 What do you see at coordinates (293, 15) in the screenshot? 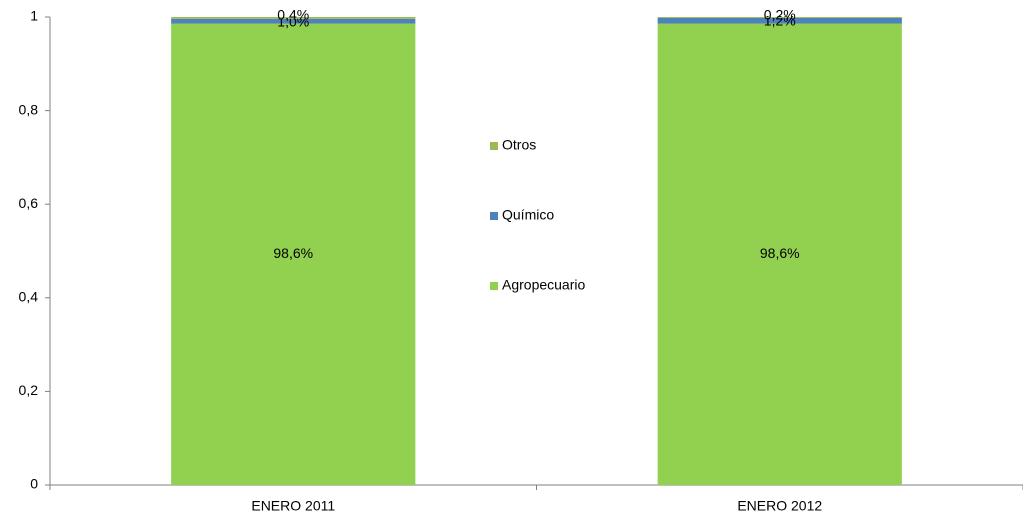
I see `data-label: 0,4%` at bounding box center [293, 15].